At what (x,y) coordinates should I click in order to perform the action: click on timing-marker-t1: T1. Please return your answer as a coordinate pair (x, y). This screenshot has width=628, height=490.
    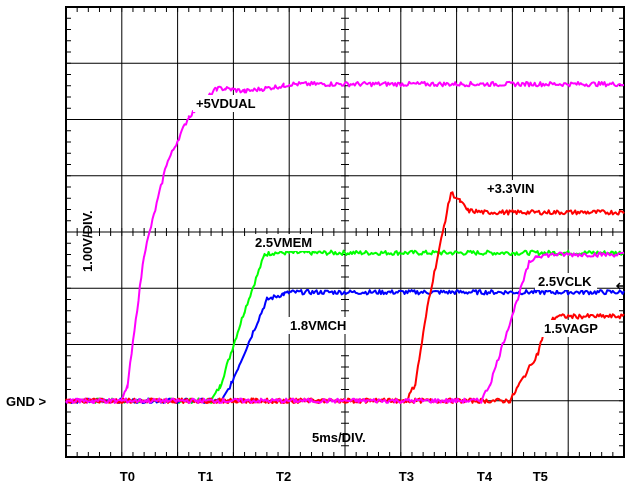
    Looking at the image, I should click on (205, 476).